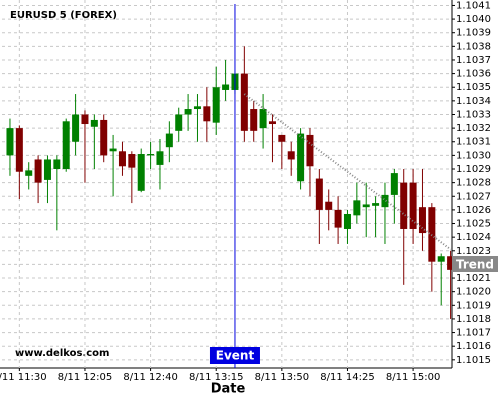  I want to click on x-tick-label: 8/11 11:30, so click(23, 377).